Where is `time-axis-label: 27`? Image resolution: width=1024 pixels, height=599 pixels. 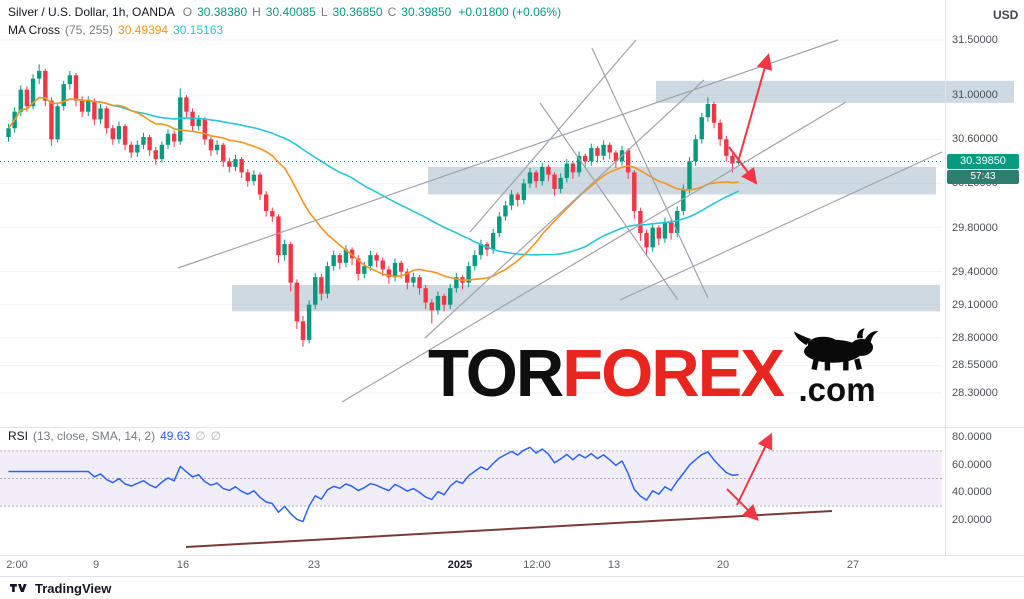 time-axis-label: 27 is located at coordinates (853, 565).